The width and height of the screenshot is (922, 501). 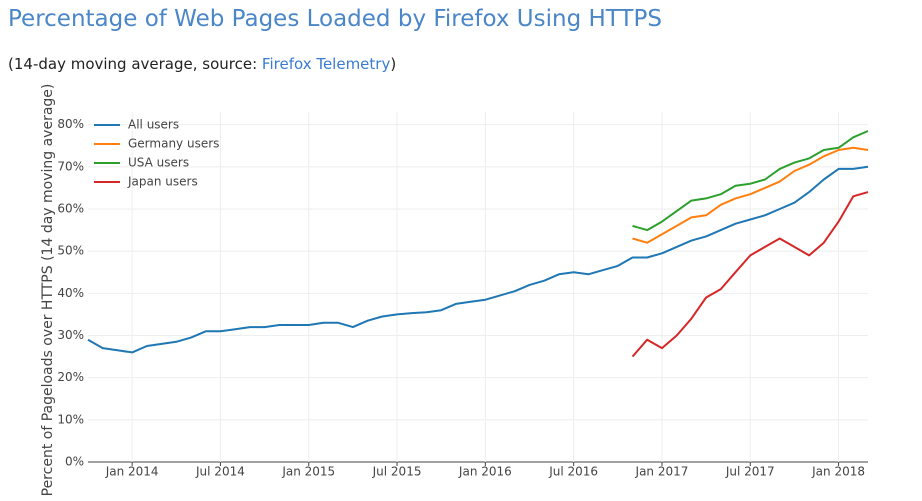 What do you see at coordinates (308, 472) in the screenshot?
I see `x-tick-label: Jan 2015` at bounding box center [308, 472].